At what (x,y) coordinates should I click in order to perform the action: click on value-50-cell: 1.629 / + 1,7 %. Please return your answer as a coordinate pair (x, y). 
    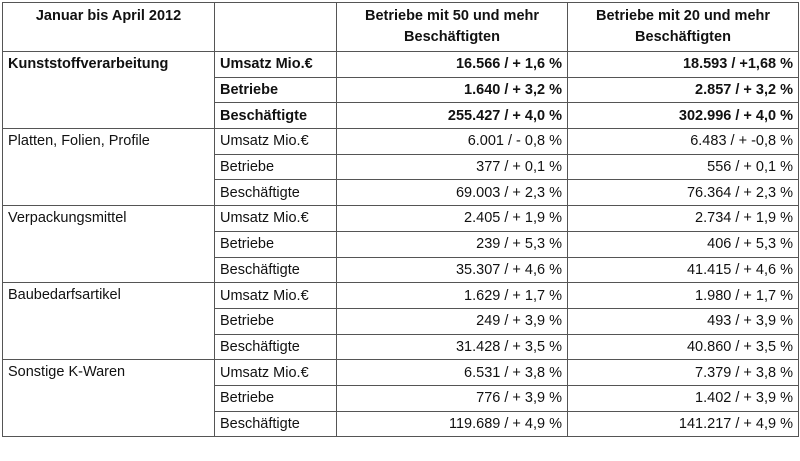
    Looking at the image, I should click on (452, 295).